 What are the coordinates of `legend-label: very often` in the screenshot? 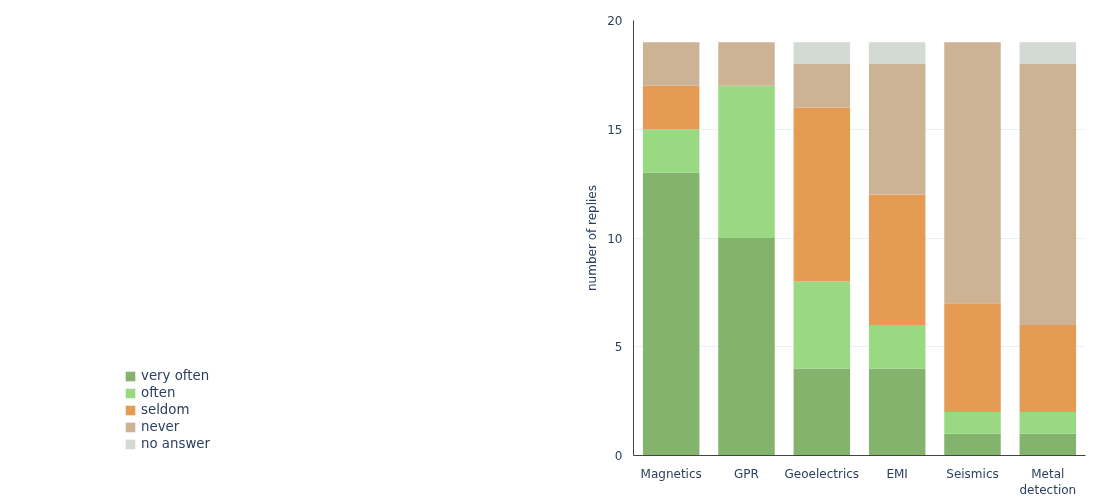 It's located at (175, 375).